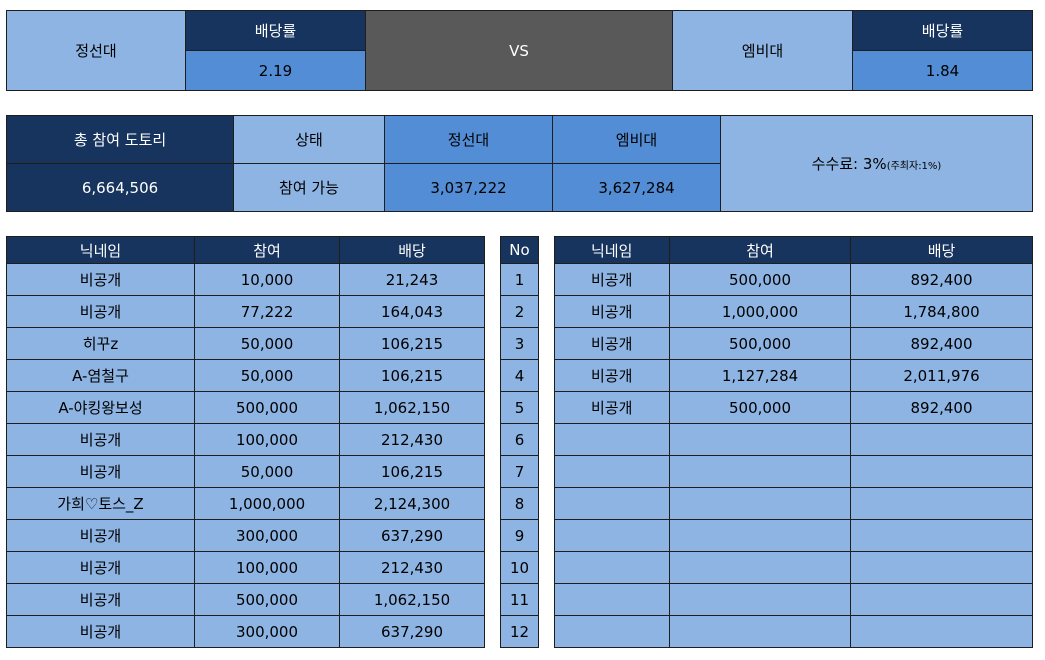 Image resolution: width=1045 pixels, height=660 pixels. I want to click on row-number: 7, so click(519, 471).